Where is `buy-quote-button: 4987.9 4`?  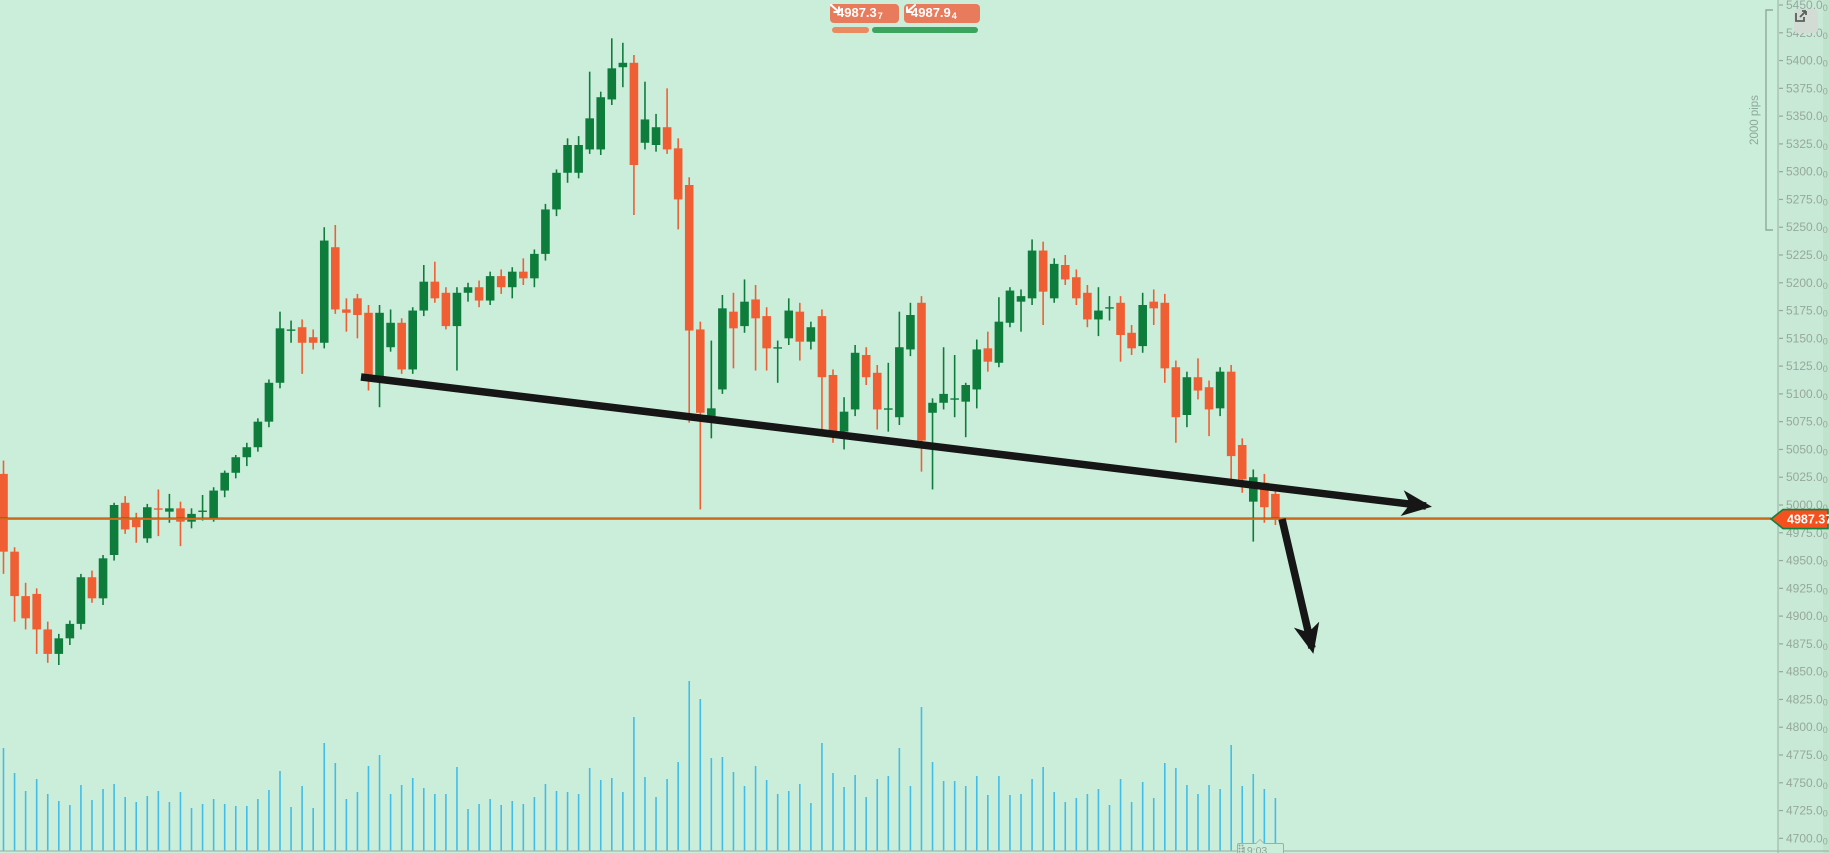 buy-quote-button: 4987.9 4 is located at coordinates (942, 13).